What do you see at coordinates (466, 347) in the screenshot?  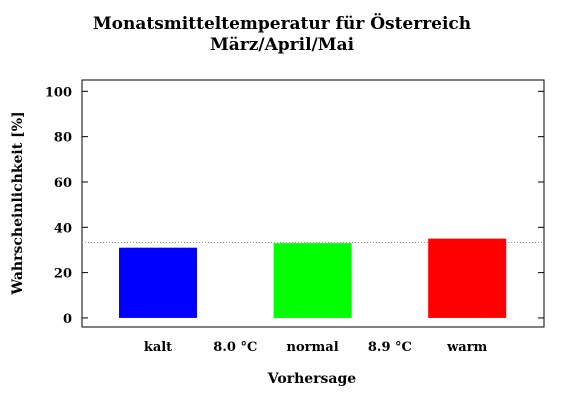 I see `x-category-label: warm` at bounding box center [466, 347].